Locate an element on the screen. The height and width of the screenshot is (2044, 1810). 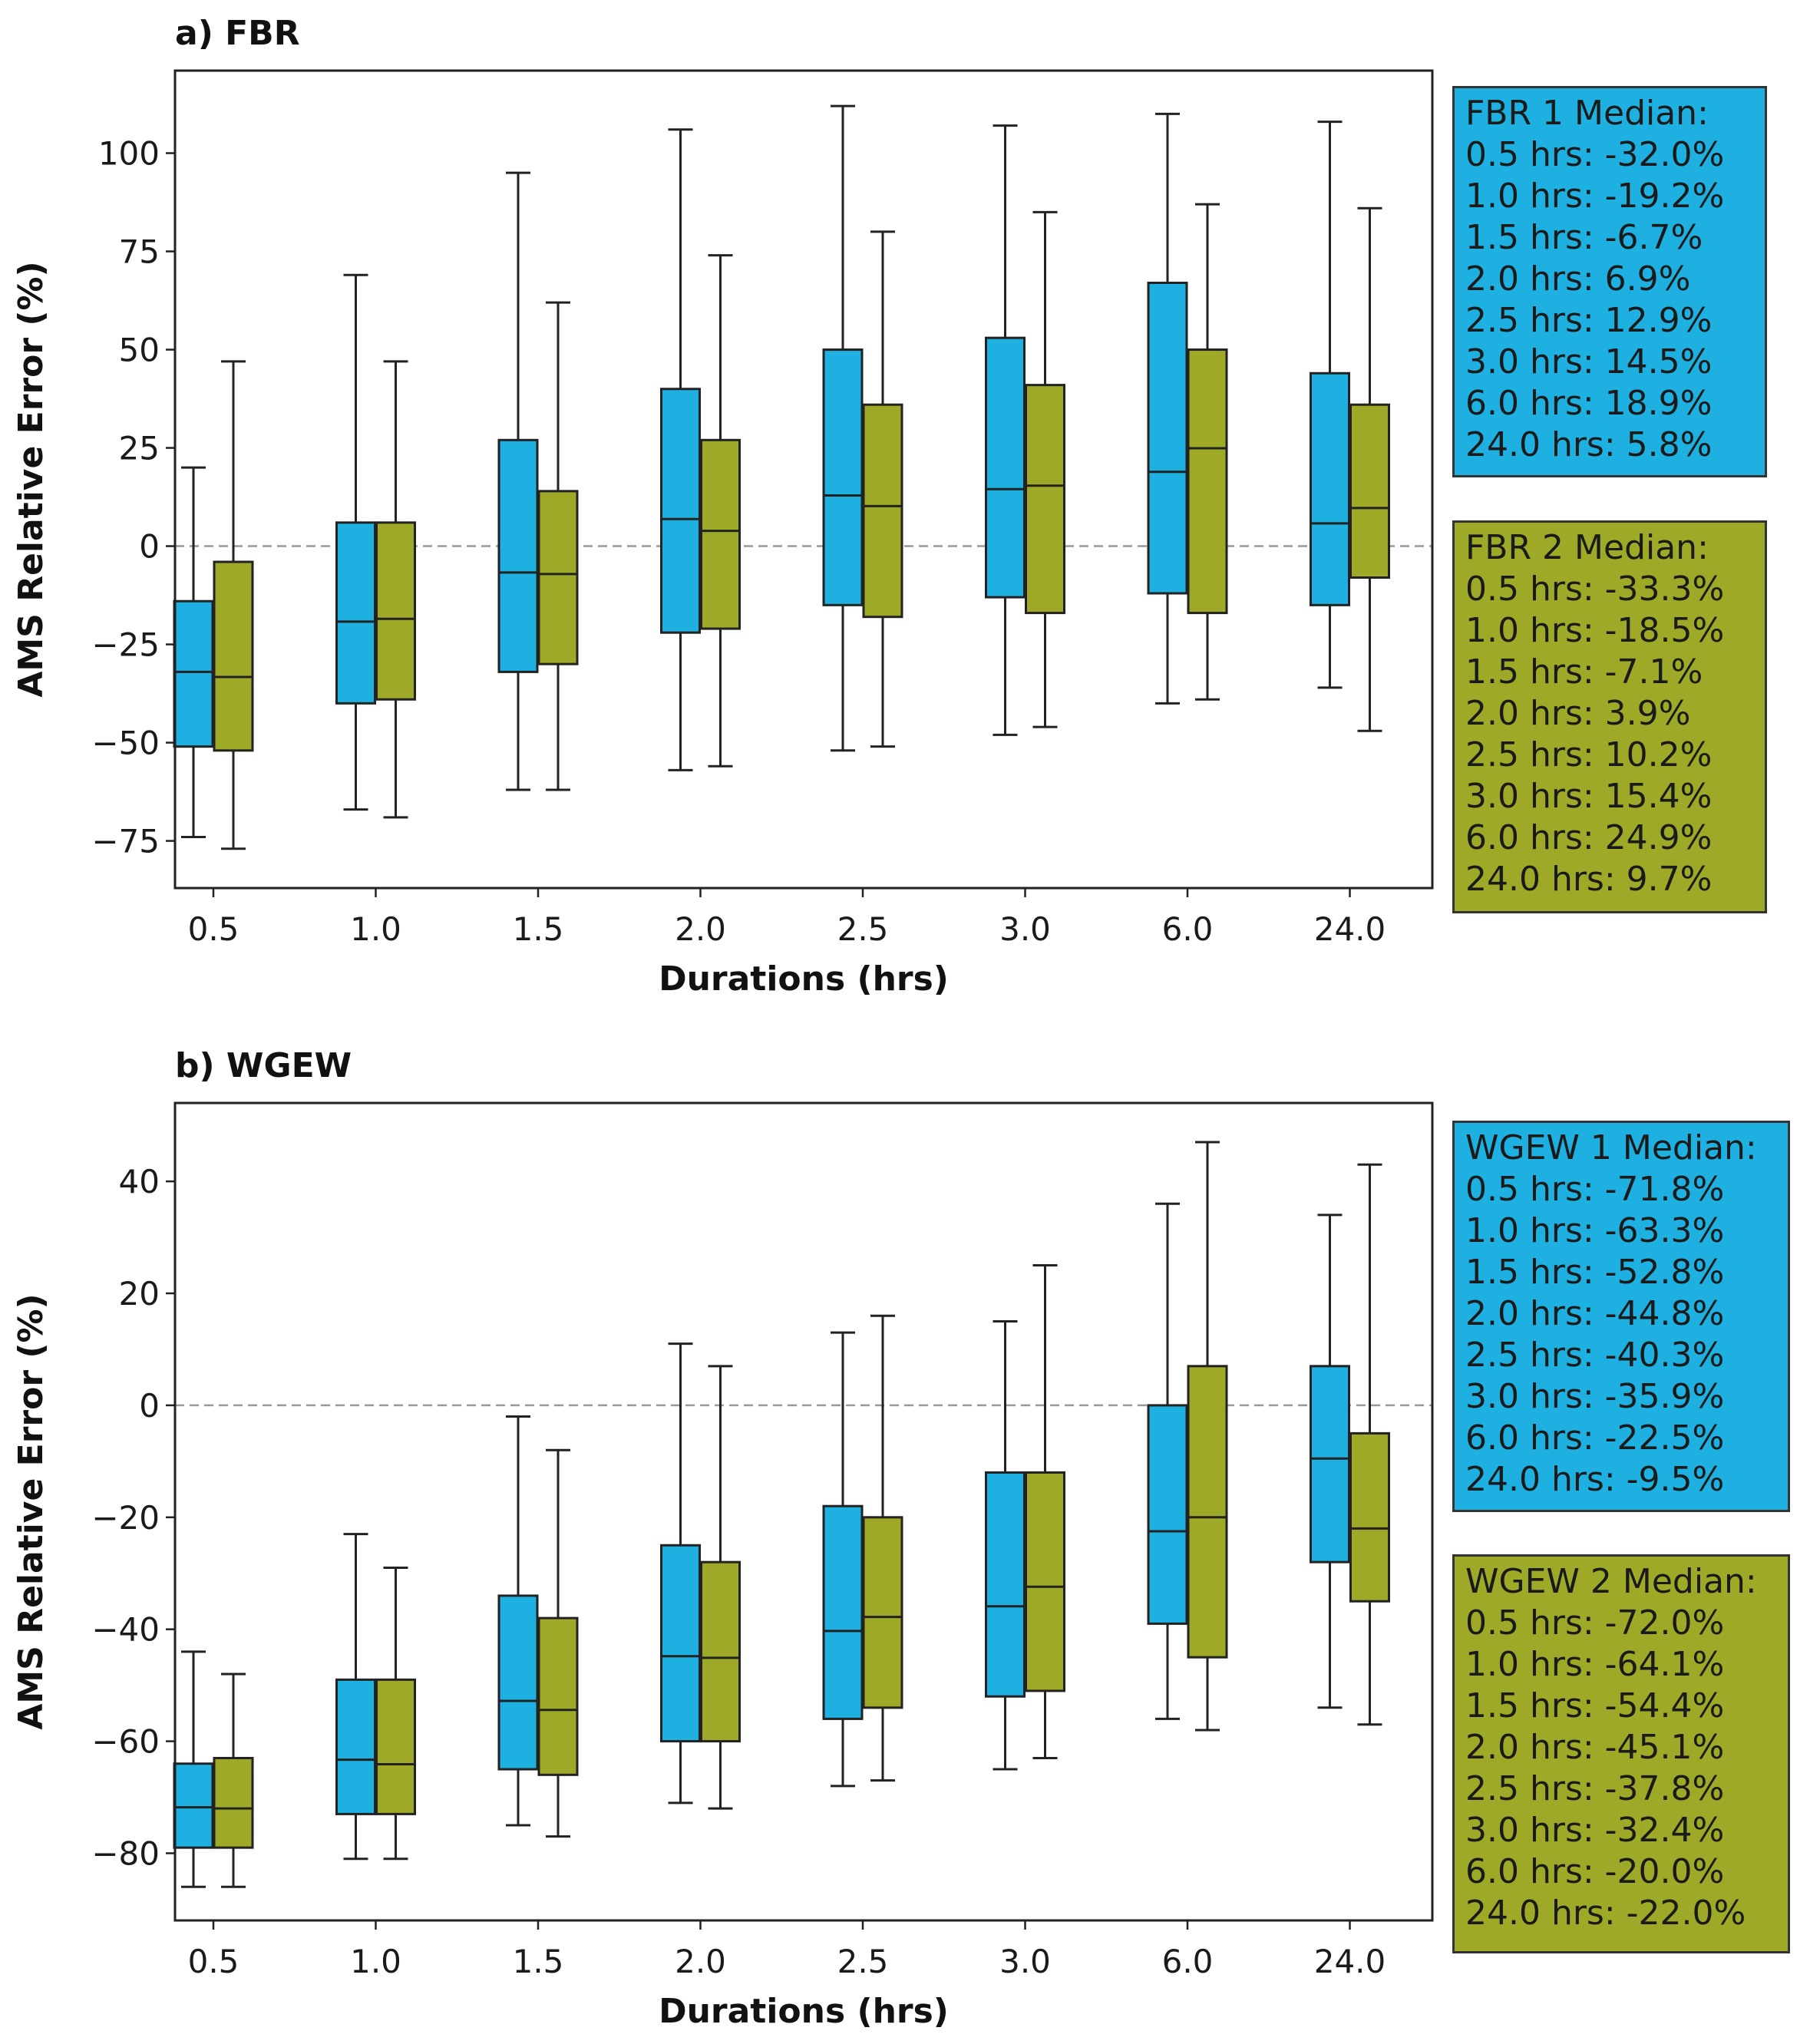
legend-median-line: 1.5 hrs: -6.7% is located at coordinates (1584, 237).